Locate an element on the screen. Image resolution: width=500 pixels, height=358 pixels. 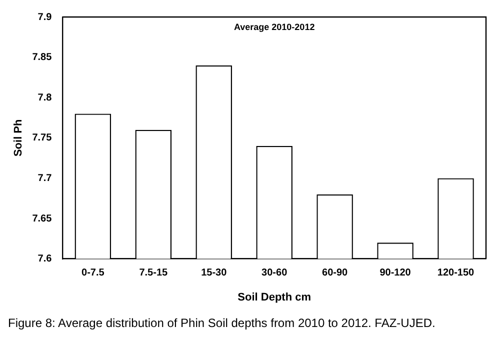
x-tick-label: 0-7.5 is located at coordinates (93, 273).